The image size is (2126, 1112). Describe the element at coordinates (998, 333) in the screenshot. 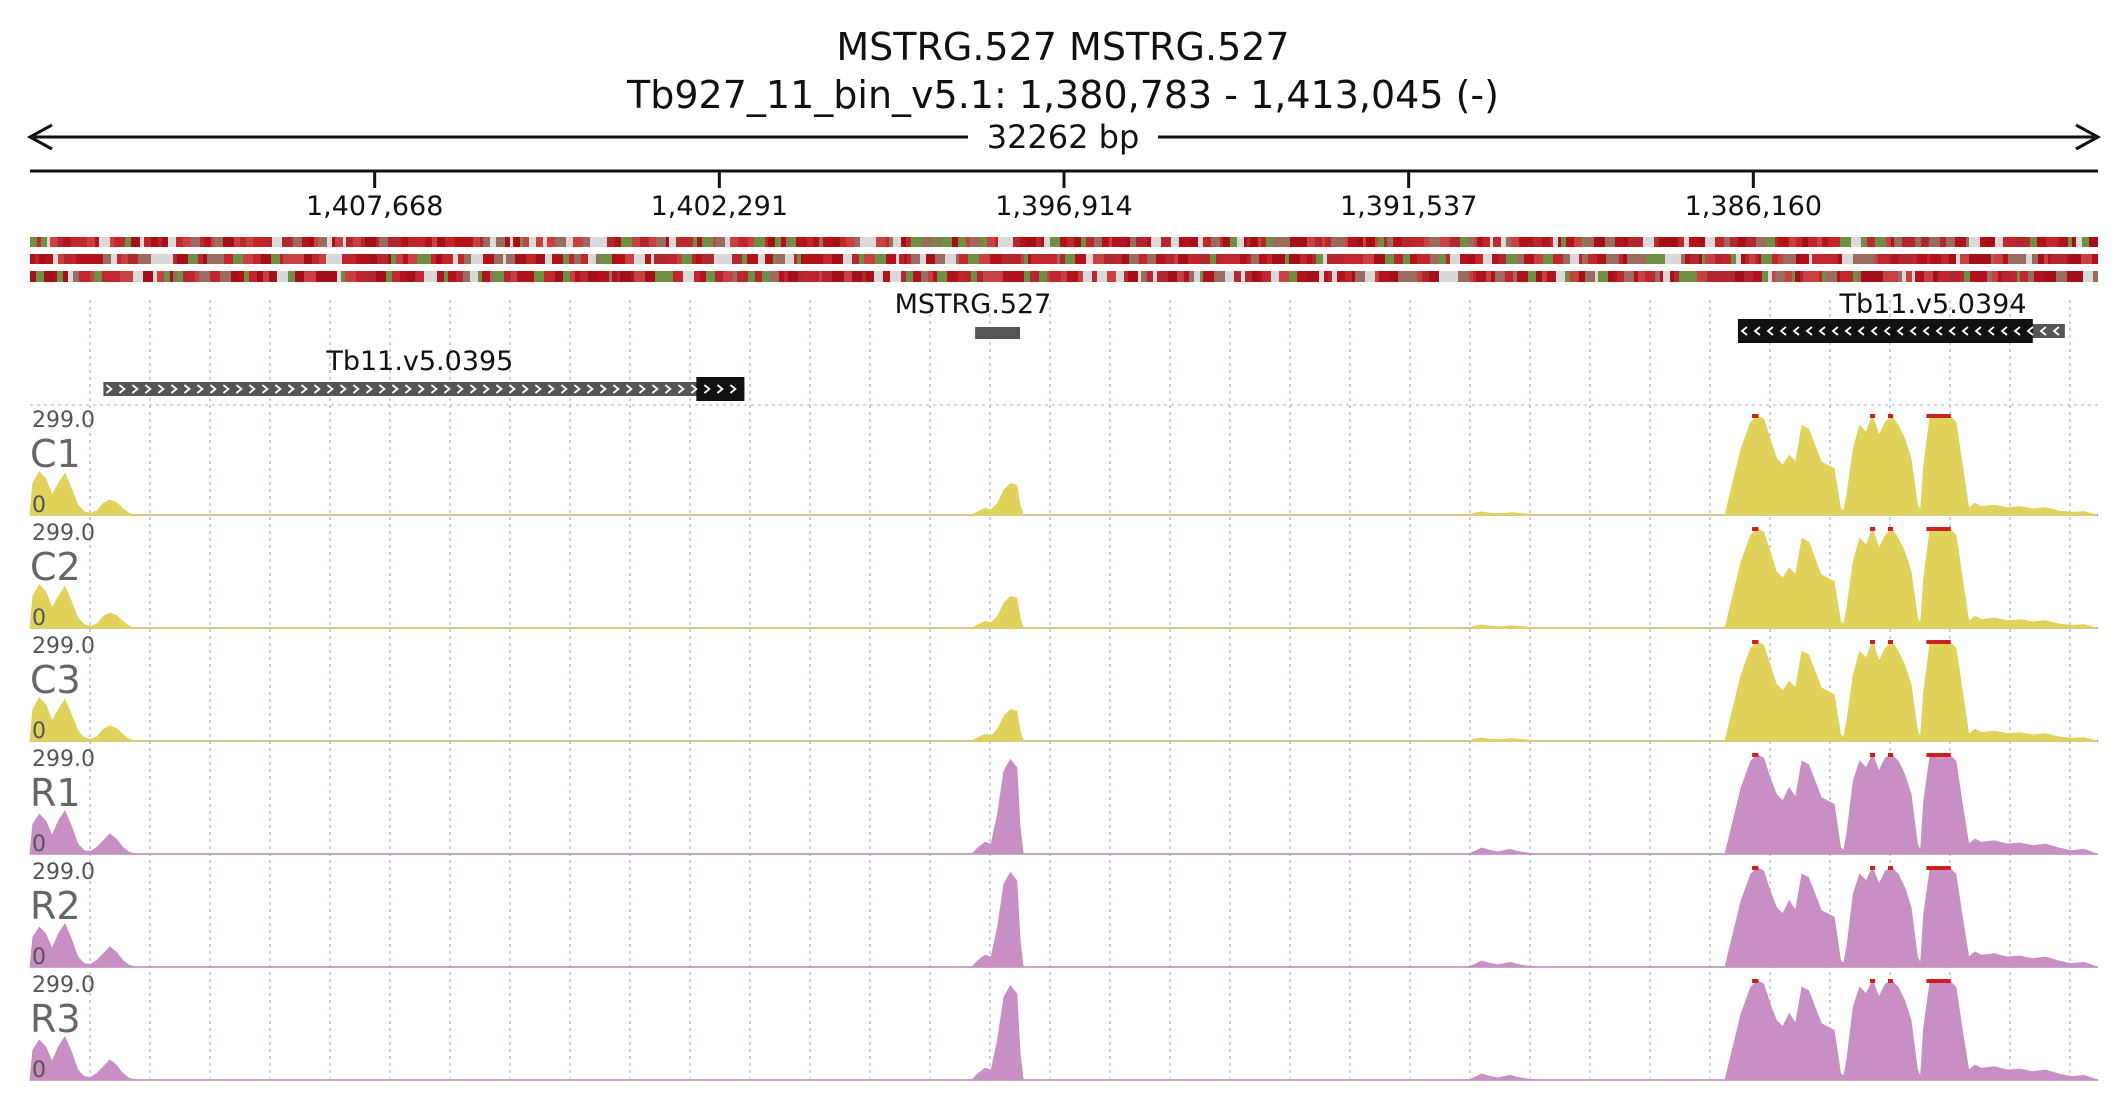

I see `feature-block` at that location.